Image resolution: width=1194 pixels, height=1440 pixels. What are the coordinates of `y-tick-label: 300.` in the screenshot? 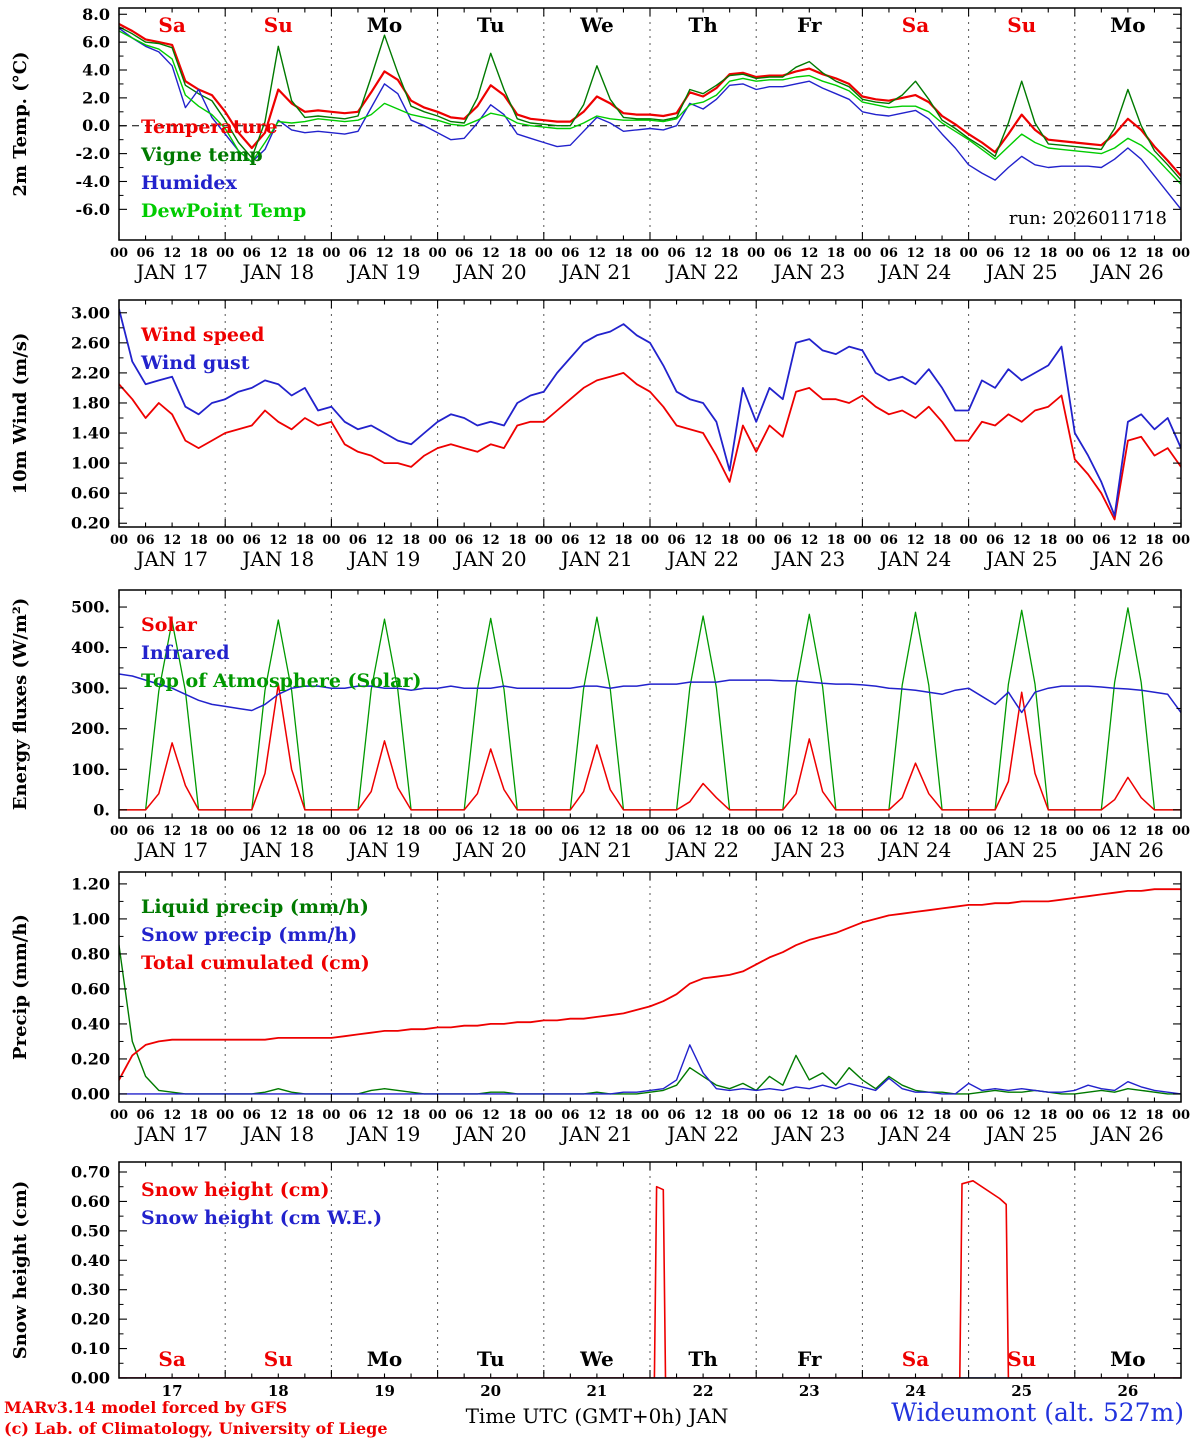 It's located at (90, 688).